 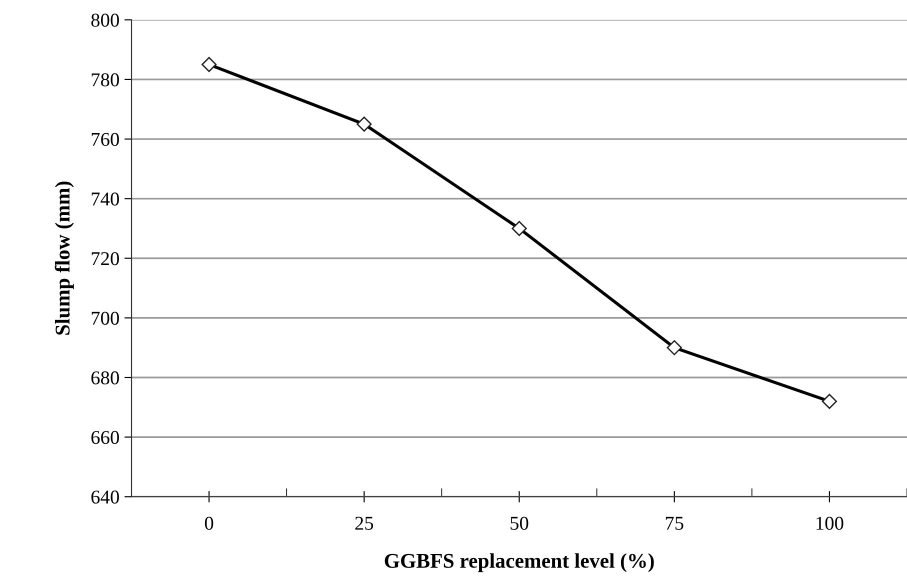 I want to click on y-tick-label: 700, so click(x=105, y=318).